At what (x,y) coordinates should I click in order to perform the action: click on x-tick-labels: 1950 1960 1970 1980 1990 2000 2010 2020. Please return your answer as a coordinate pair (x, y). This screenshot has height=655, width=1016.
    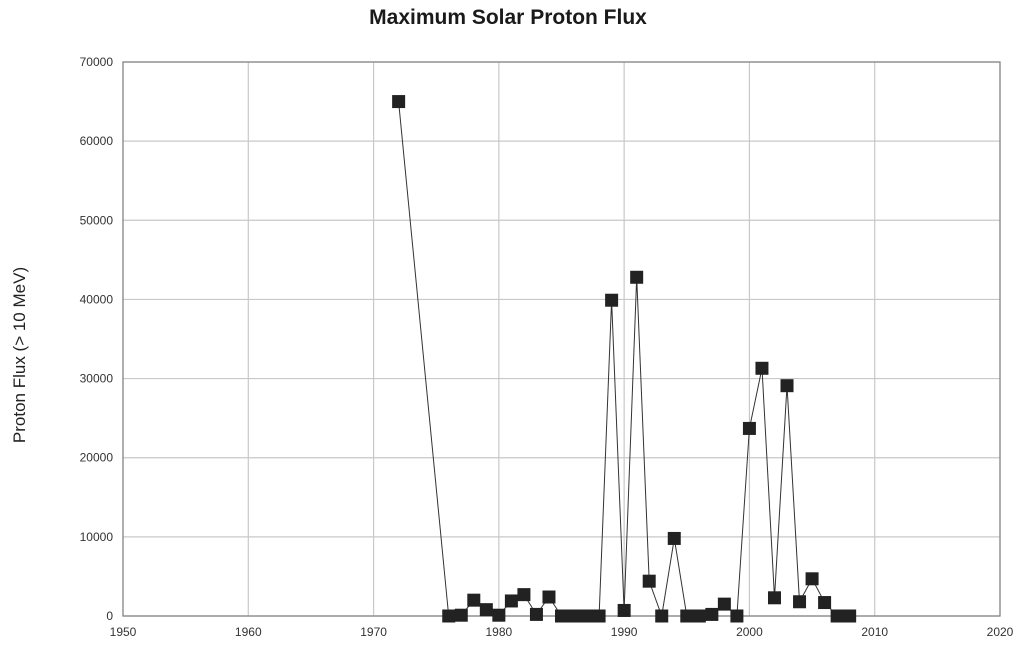
    Looking at the image, I should click on (562, 632).